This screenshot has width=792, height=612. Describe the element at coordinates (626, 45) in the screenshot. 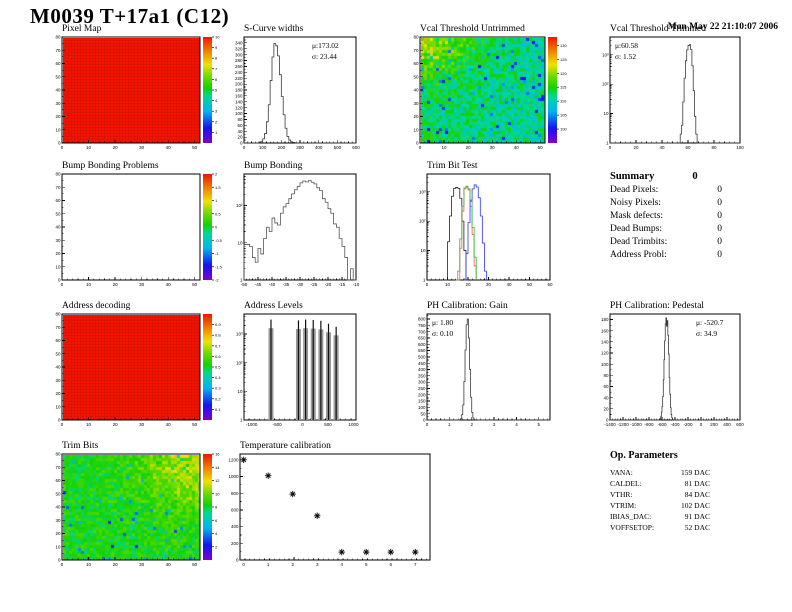

I see `svg-text: μ:60.58` at that location.